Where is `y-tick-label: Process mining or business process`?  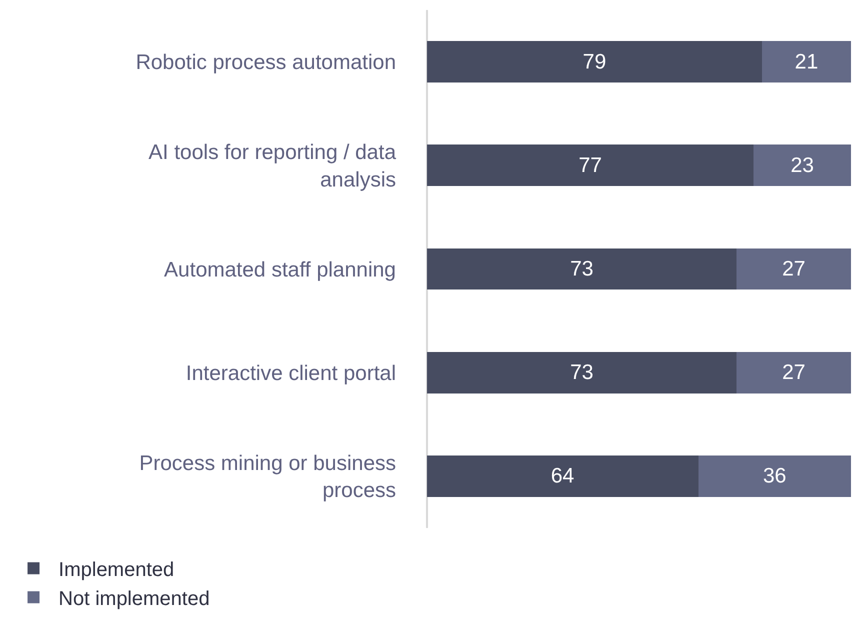 y-tick-label: Process mining or business process is located at coordinates (267, 477).